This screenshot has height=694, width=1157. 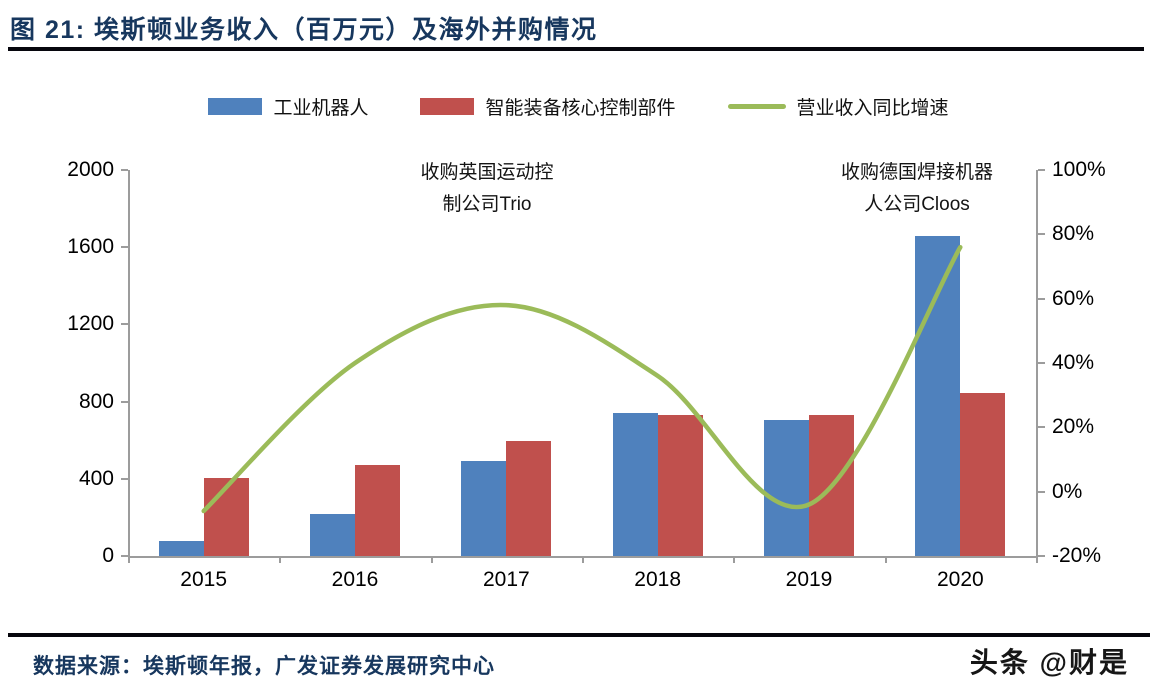 What do you see at coordinates (304, 30) in the screenshot?
I see `figure-title: 图 21: 埃斯顿业务收入（百万元）及海外并购情况` at bounding box center [304, 30].